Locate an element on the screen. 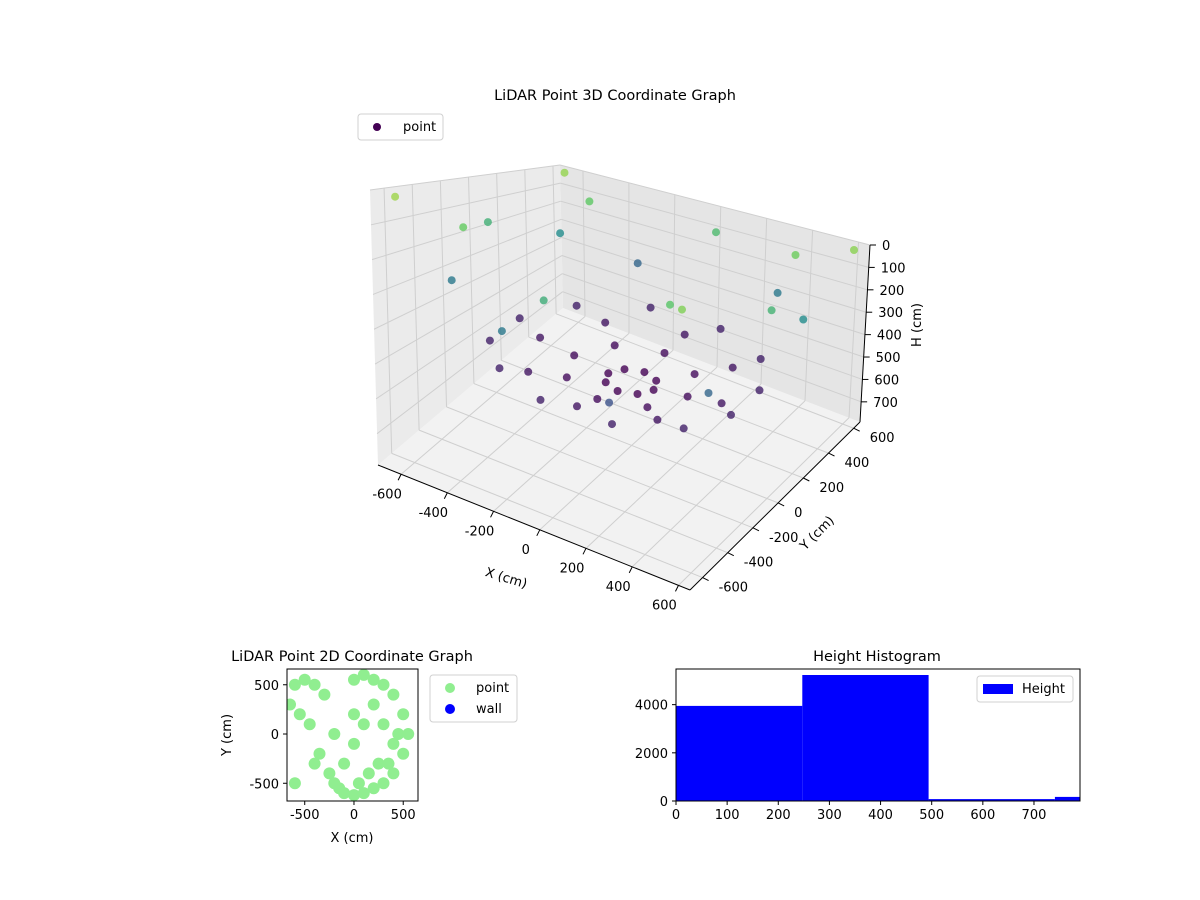  y-tick-label: 600 is located at coordinates (882, 438).